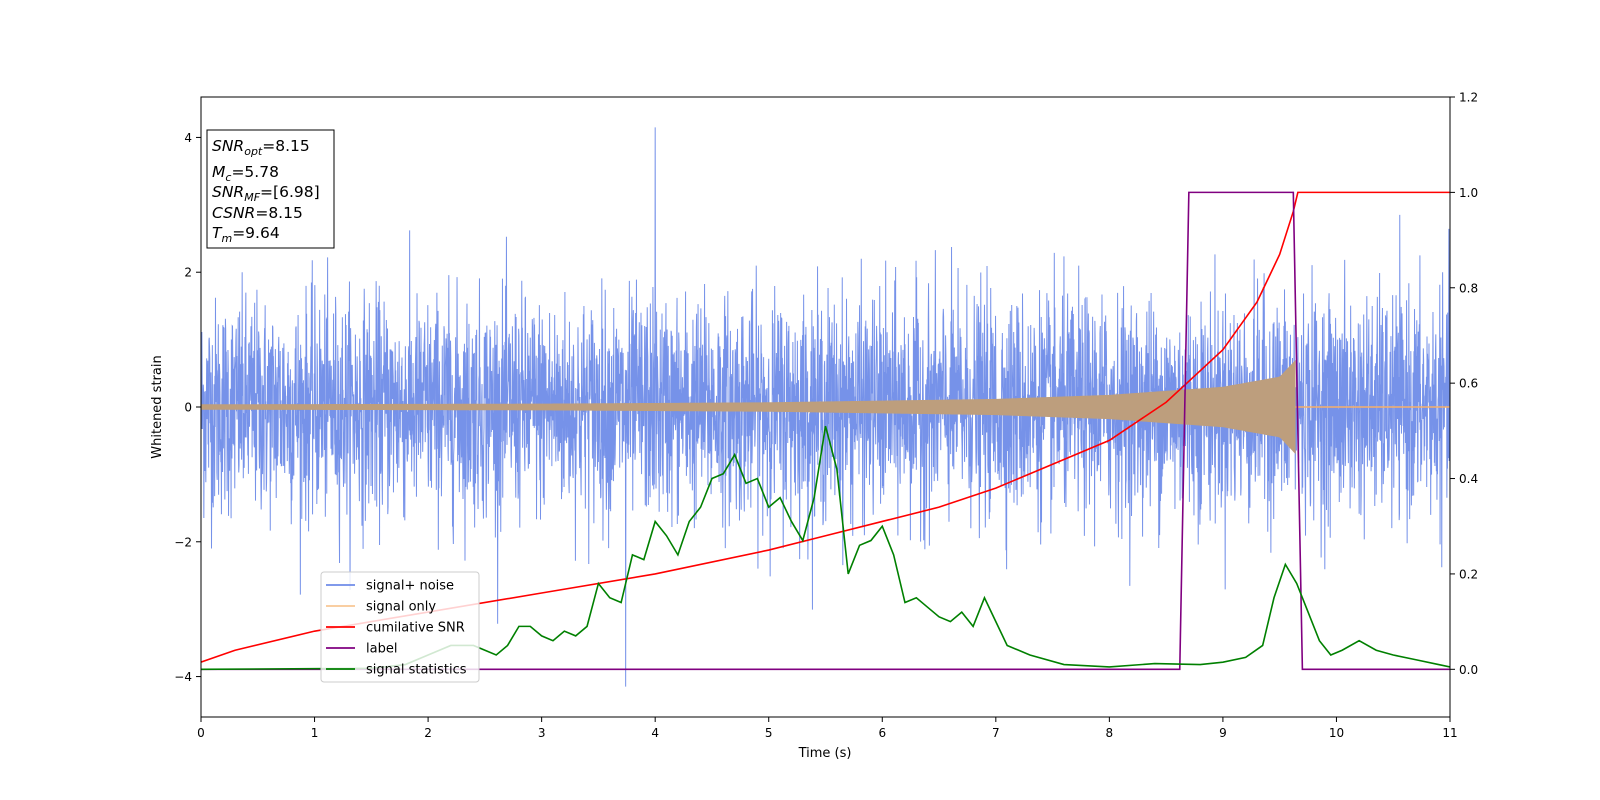  Describe the element at coordinates (245, 173) in the screenshot. I see `annotation-line: Mc=5.78` at that location.